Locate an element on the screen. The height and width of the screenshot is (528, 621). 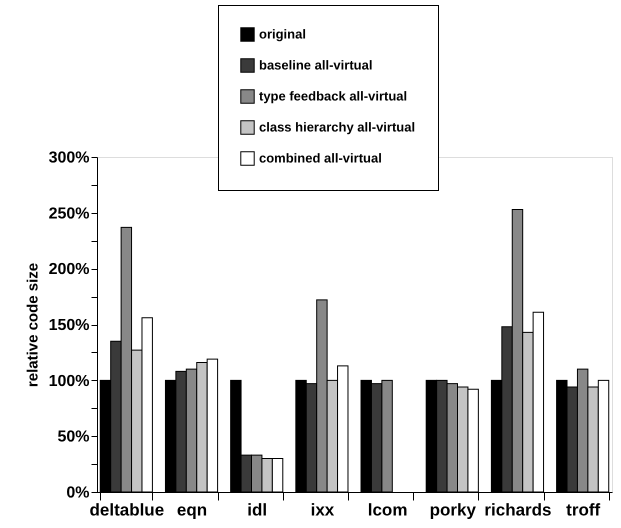
y-tick-label: 100% is located at coordinates (69, 381).